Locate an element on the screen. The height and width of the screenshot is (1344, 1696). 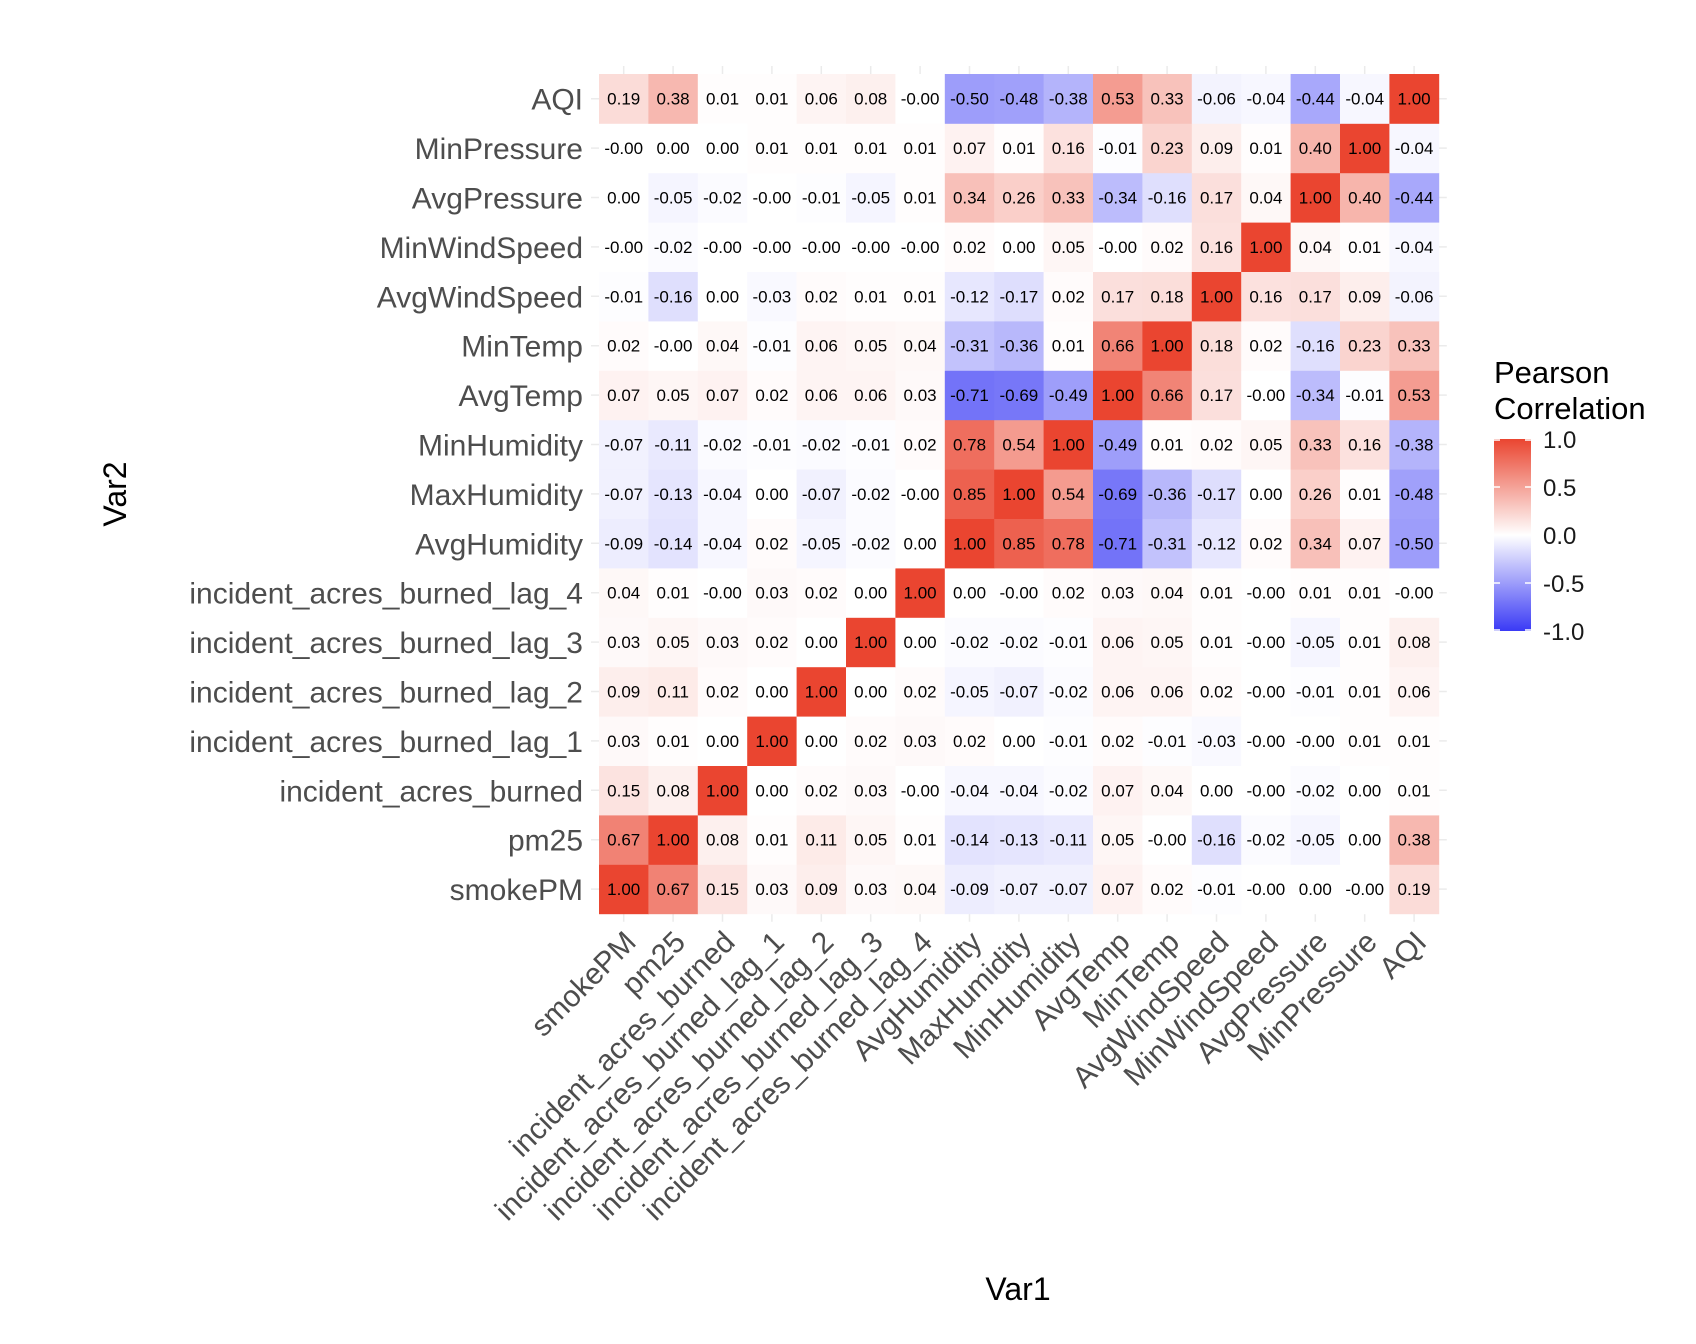
cell-value-label: -0.49 is located at coordinates (1068, 395).